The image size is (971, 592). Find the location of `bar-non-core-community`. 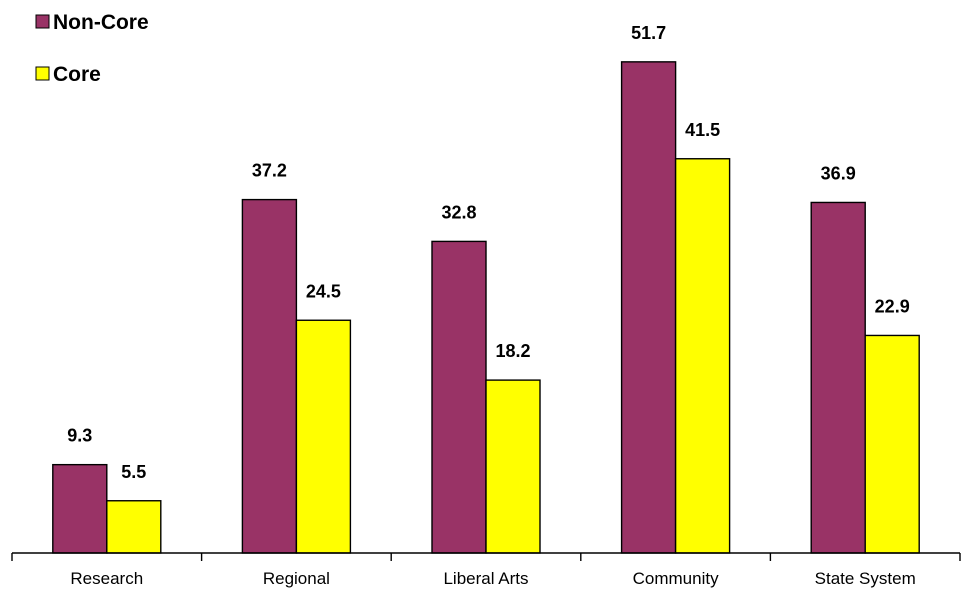

bar-non-core-community is located at coordinates (648, 307).